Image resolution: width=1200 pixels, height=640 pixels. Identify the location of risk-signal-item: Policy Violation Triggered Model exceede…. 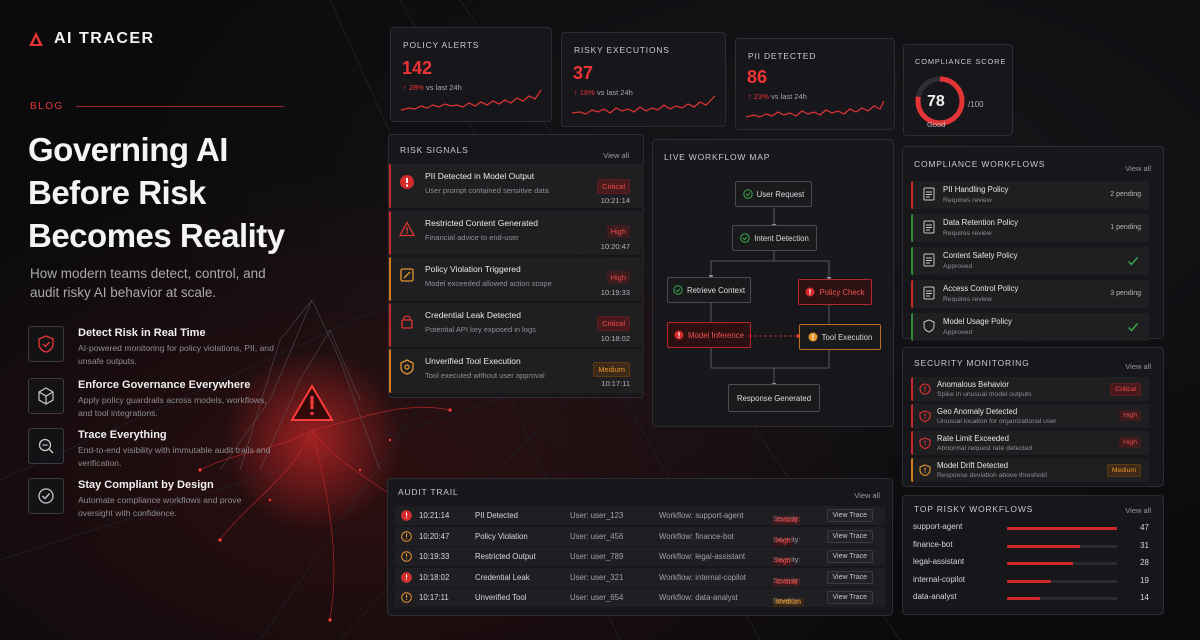
(516, 279).